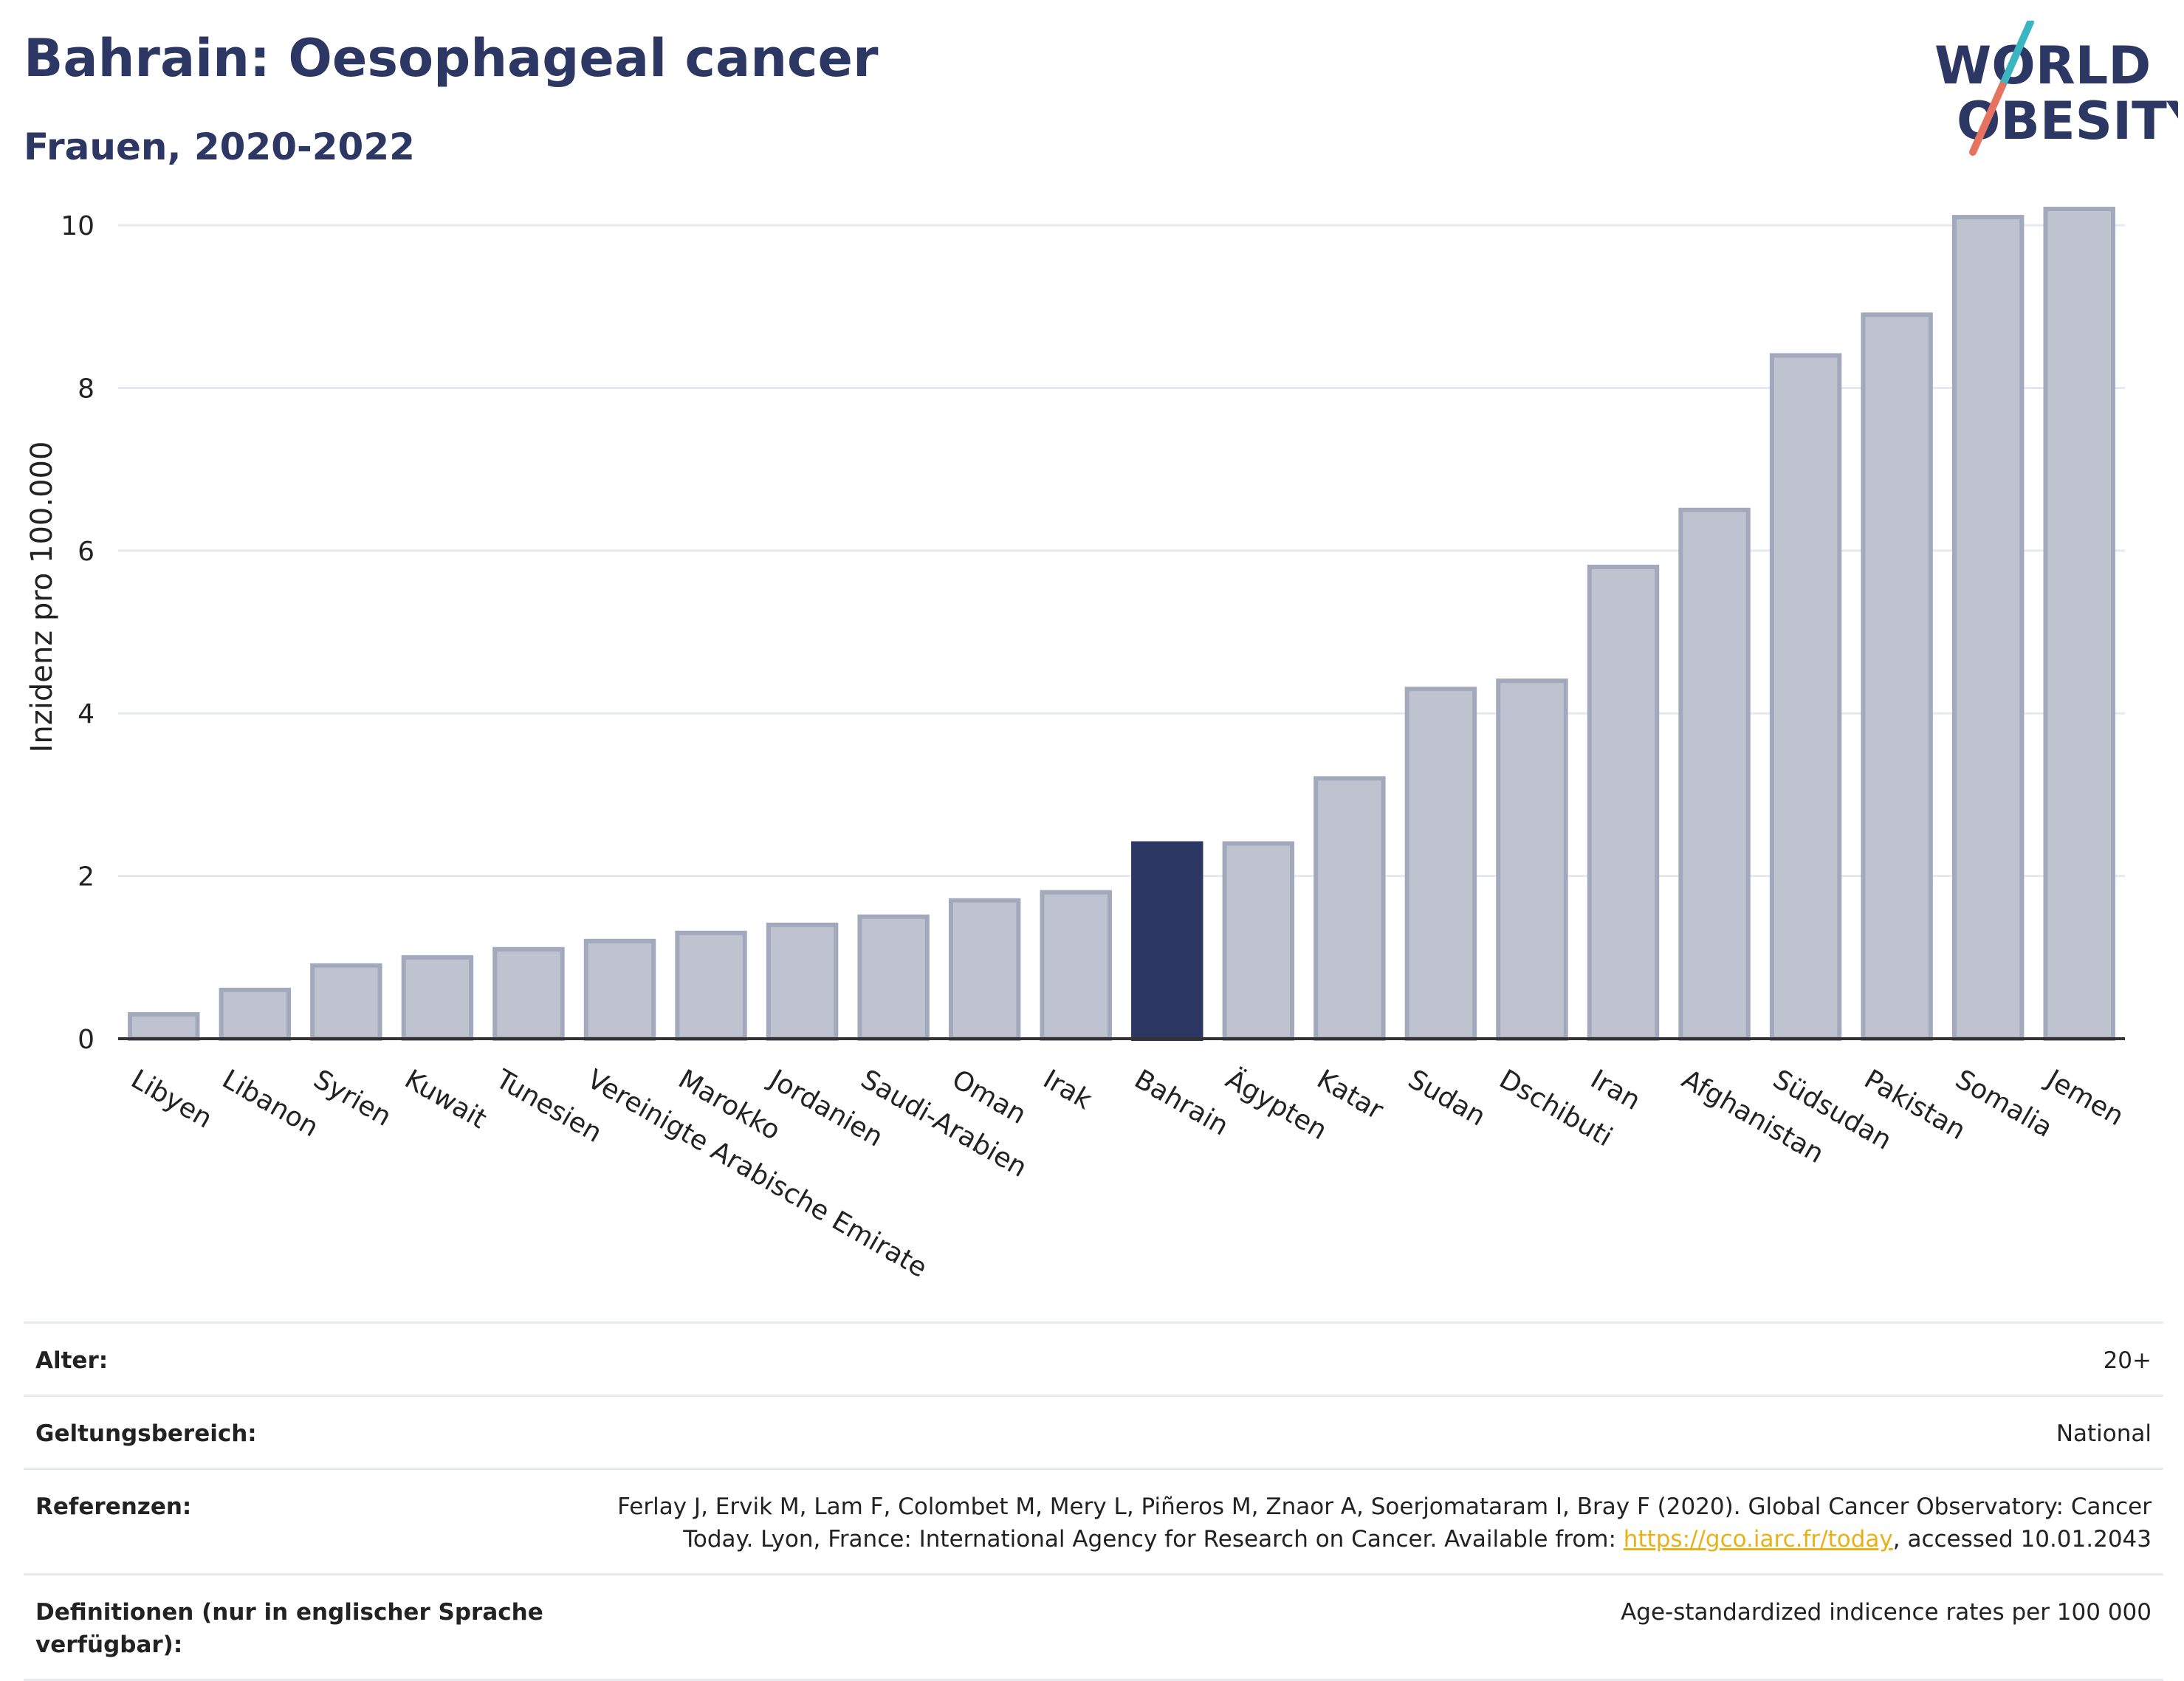  Describe the element at coordinates (42, 597) in the screenshot. I see `y-axis-label: Inzidenz pro 100.000` at that location.